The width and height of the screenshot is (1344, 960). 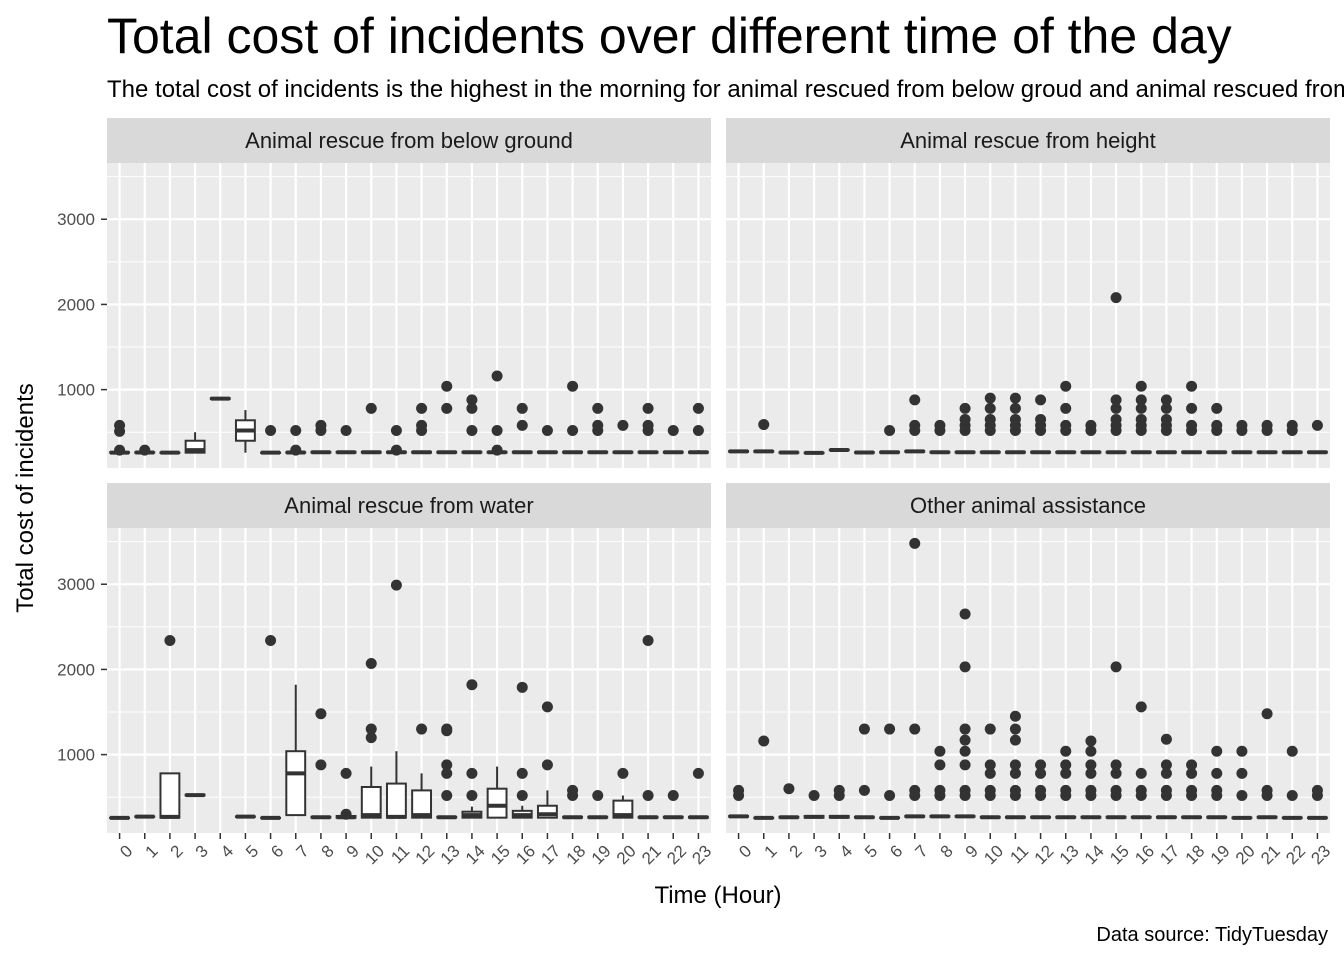 I want to click on x-tick-label: 4, so click(x=227, y=851).